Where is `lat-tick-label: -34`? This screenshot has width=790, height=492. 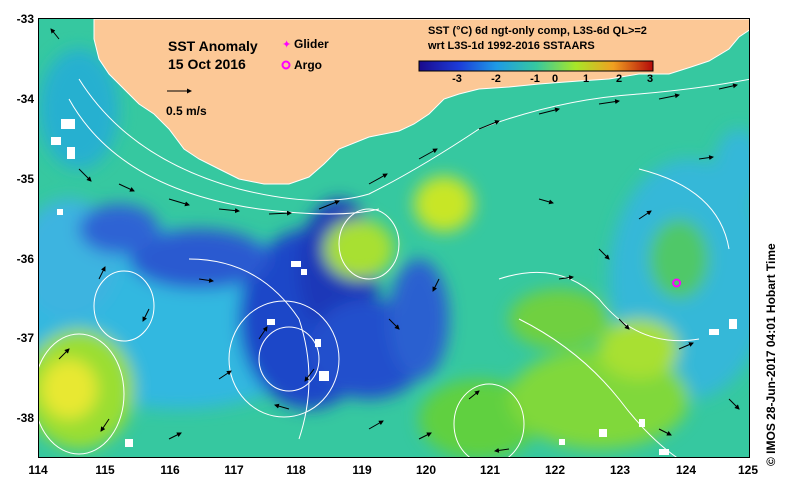 lat-tick-label: -34 is located at coordinates (17, 99).